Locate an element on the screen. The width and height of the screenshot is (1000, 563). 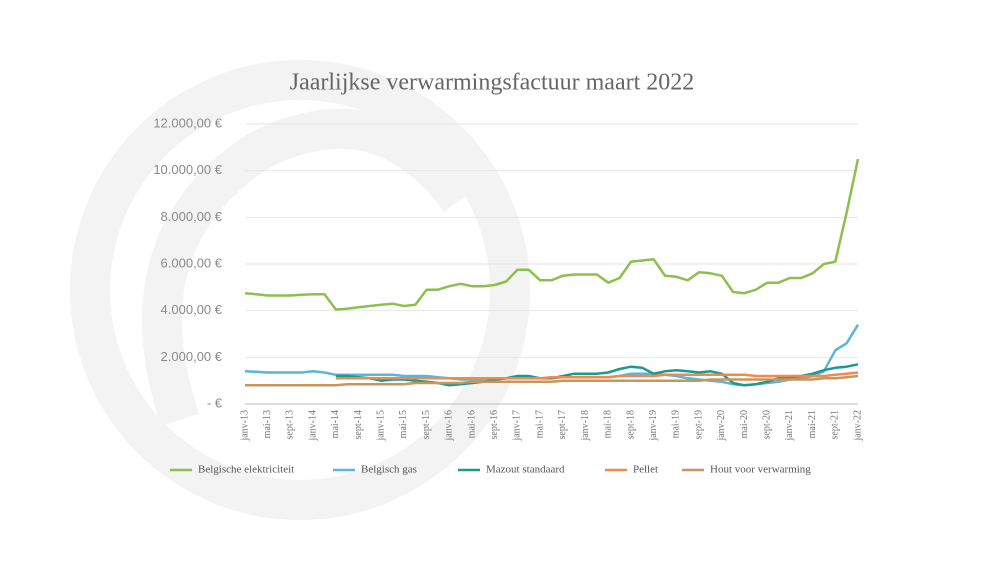
x-tick-label: mai-18 is located at coordinates (608, 424).